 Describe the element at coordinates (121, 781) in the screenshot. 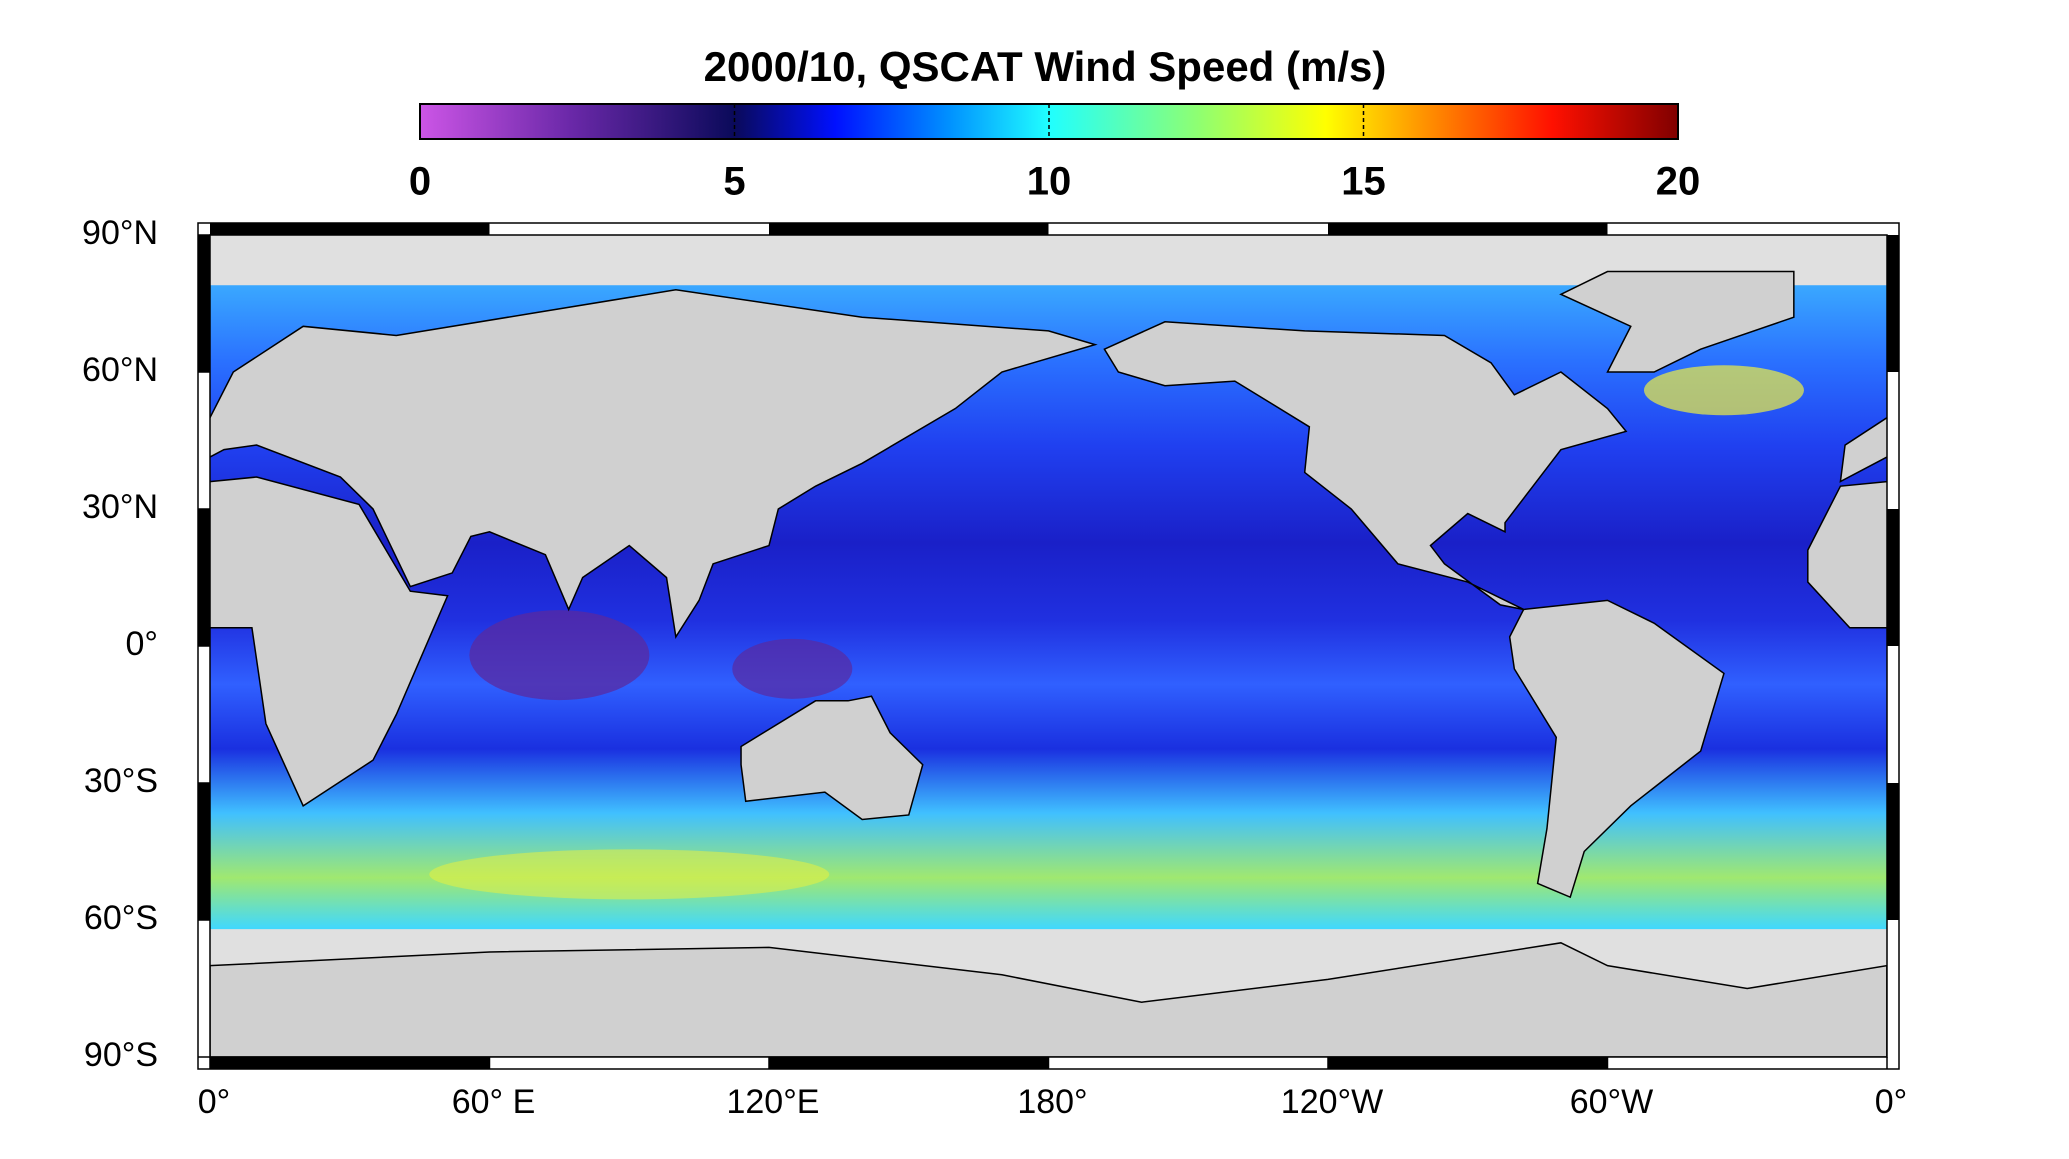

I see `lat-tick-label: 30°S` at that location.